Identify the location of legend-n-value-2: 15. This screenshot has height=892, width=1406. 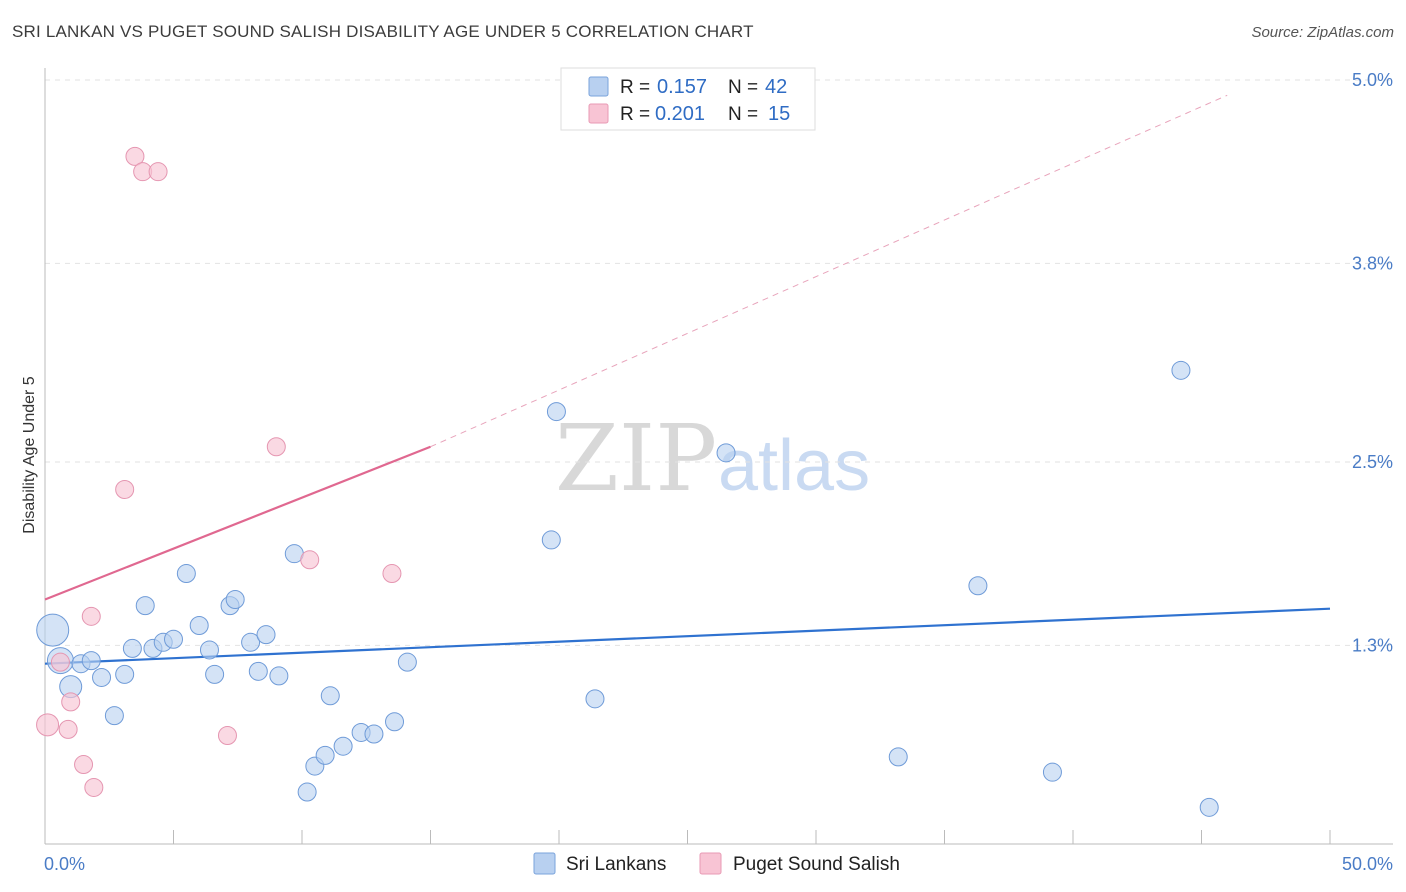
(779, 114).